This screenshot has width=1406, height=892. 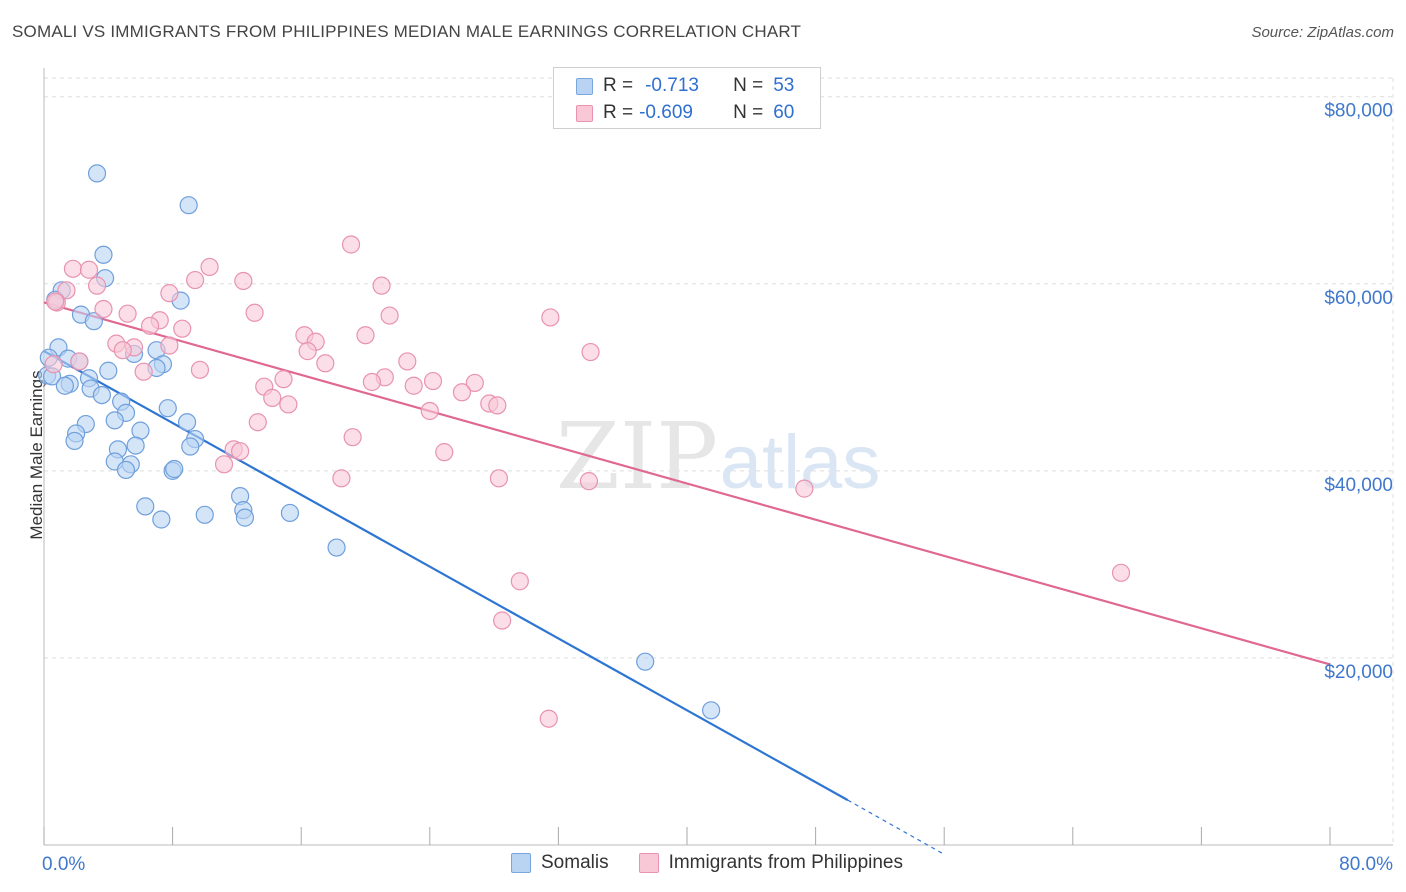 What do you see at coordinates (785, 862) in the screenshot?
I see `legend-label-philippines: Immigrants from Philippines` at bounding box center [785, 862].